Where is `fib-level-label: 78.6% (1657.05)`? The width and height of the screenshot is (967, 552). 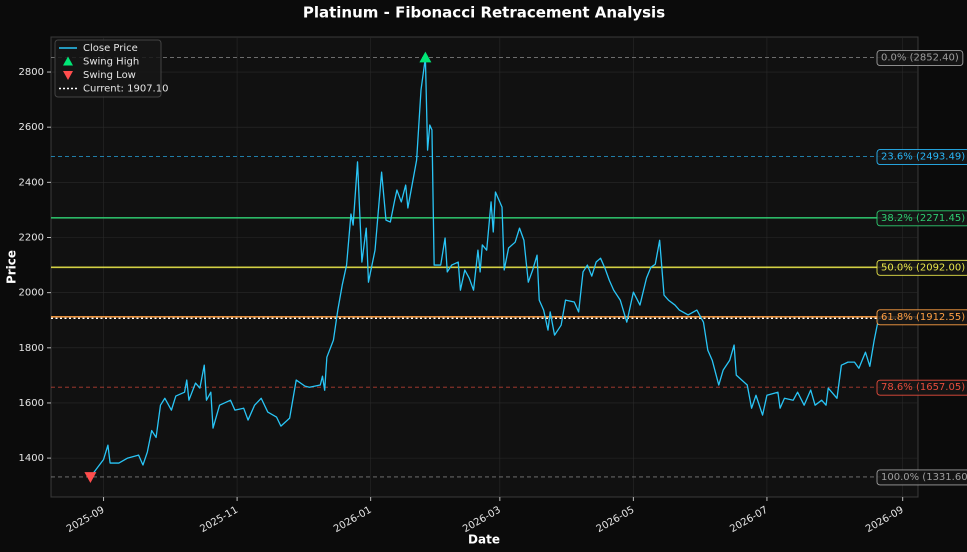 fib-level-label: 78.6% (1657.05) is located at coordinates (923, 387).